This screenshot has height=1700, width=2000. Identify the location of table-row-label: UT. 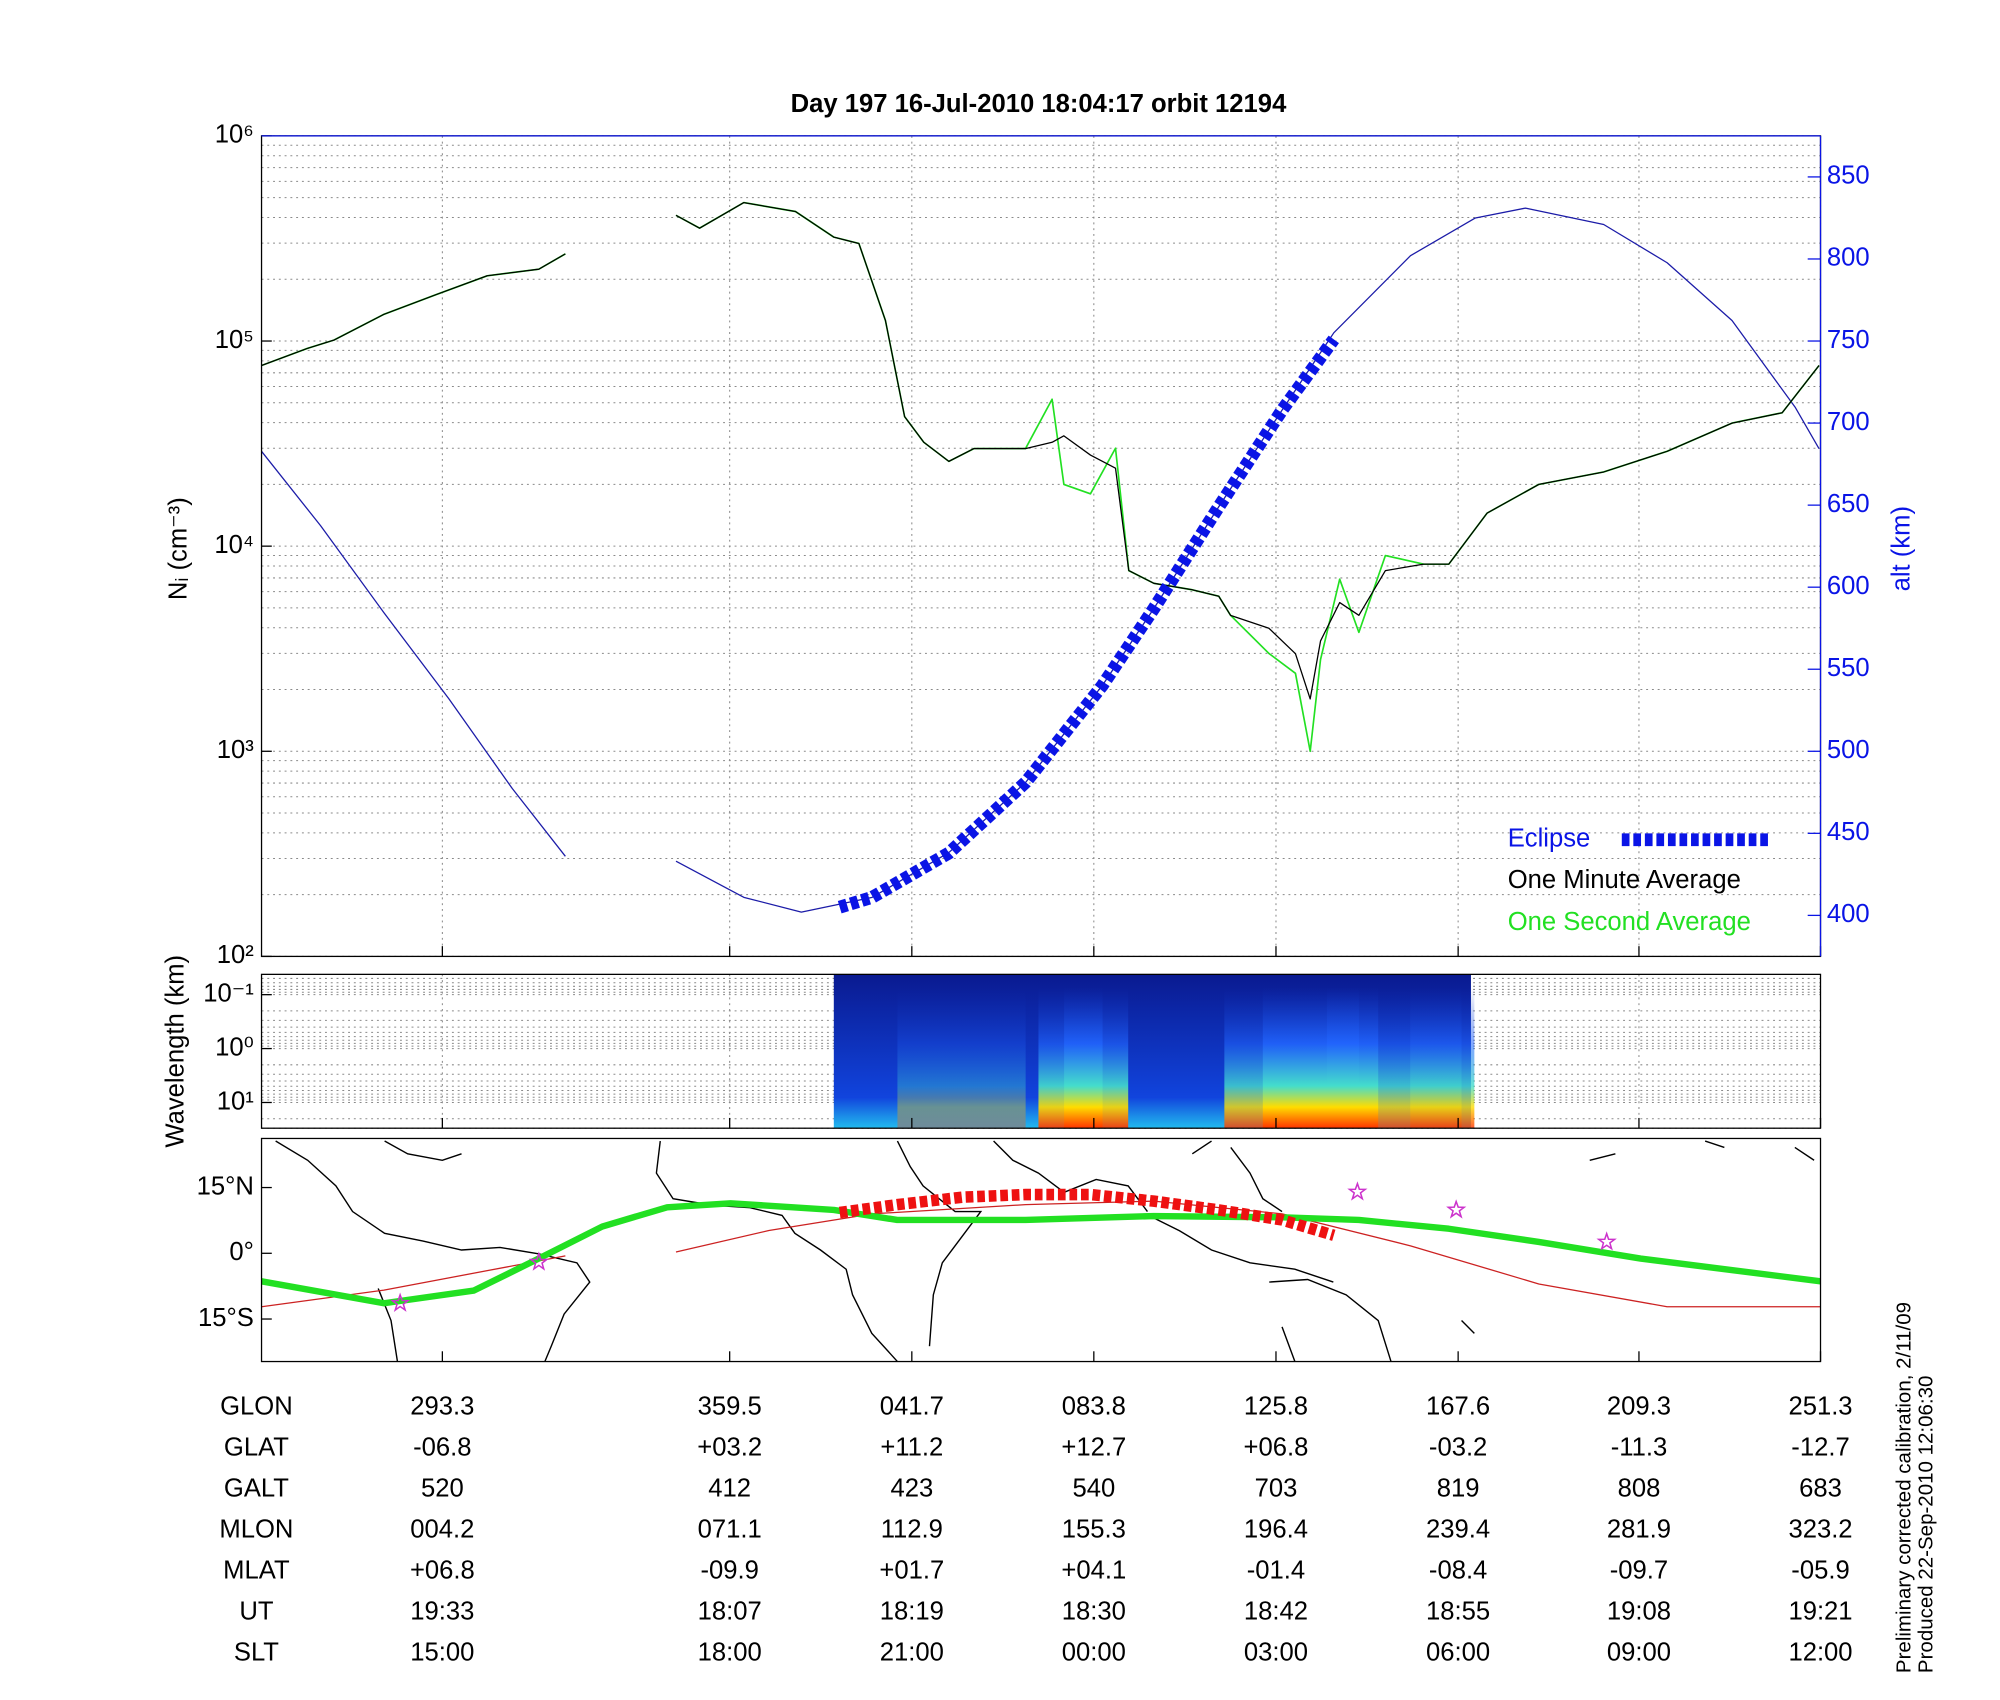
(256, 1612).